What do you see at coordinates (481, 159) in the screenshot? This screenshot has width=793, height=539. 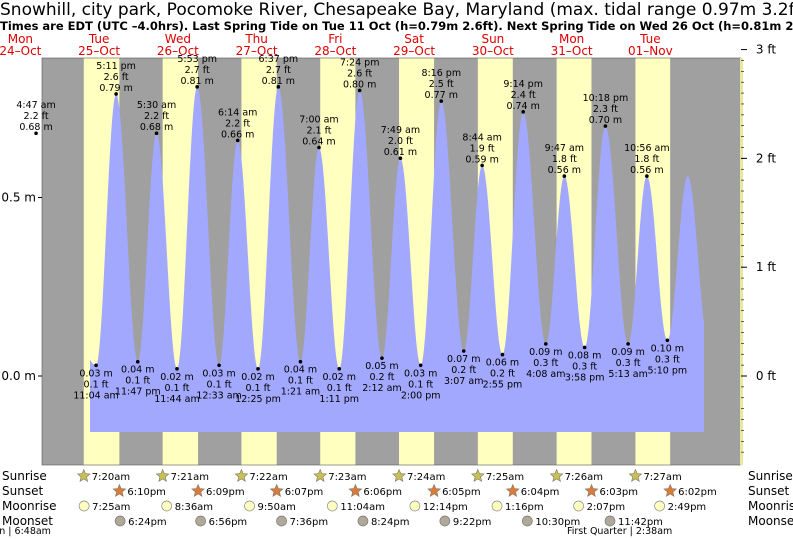 I see `tide-height-m: 0.59 m` at bounding box center [481, 159].